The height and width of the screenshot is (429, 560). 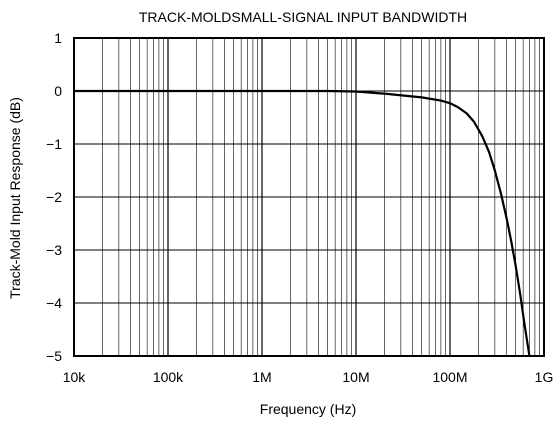 What do you see at coordinates (15, 198) in the screenshot?
I see `y-axis-label: Track-Mold Input Response (dB)` at bounding box center [15, 198].